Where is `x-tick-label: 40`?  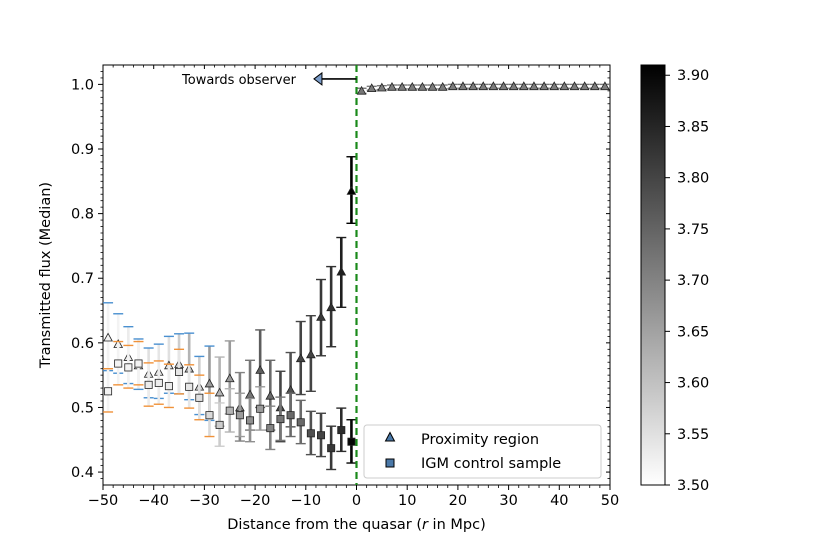
x-tick-label: 40 is located at coordinates (559, 501).